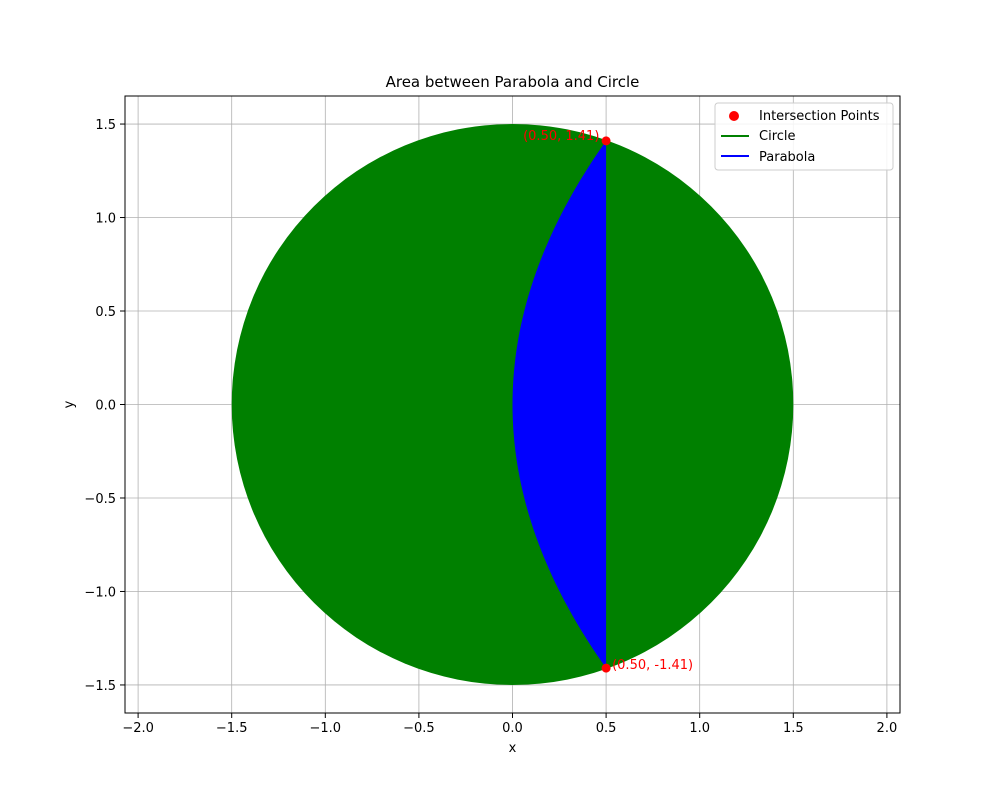 This screenshot has height=800, width=1000. I want to click on x-tick-label: 0.5, so click(606, 728).